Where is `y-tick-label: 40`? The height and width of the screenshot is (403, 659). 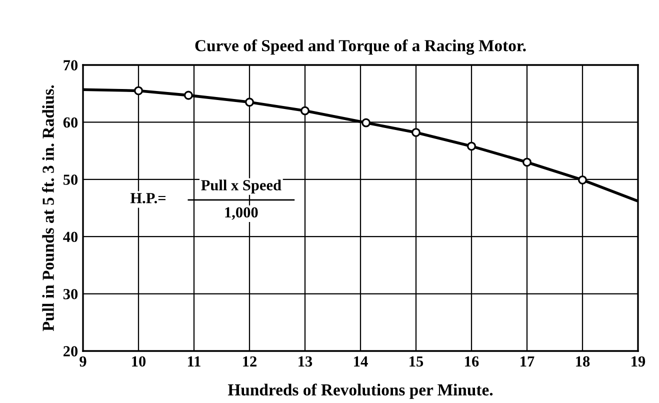
y-tick-label: 40 is located at coordinates (70, 237).